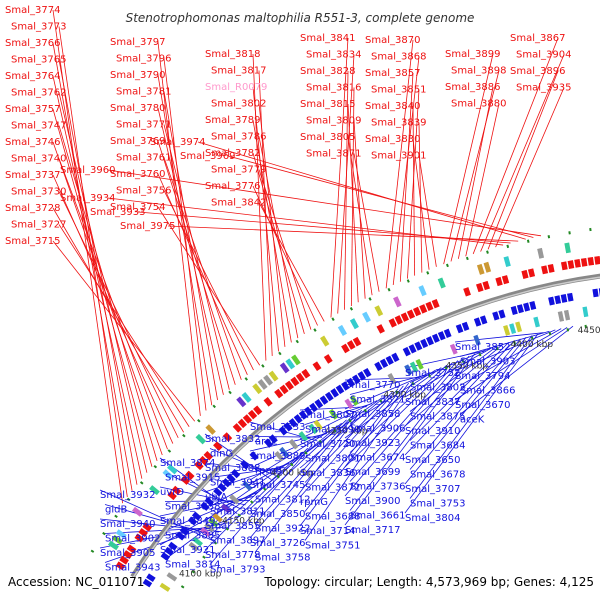 Image resolution: width=600 pixels, height=600 pixels. I want to click on reverse-gene-label: Smal_3745, so click(277, 485).